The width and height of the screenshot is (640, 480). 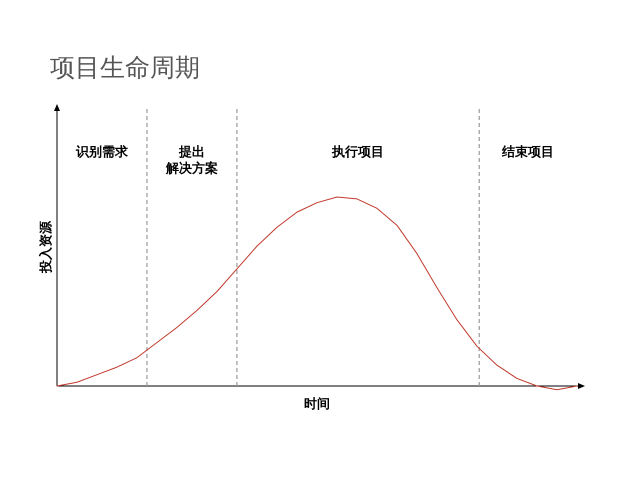 What do you see at coordinates (46, 247) in the screenshot?
I see `y-axis-title: 投入资源` at bounding box center [46, 247].